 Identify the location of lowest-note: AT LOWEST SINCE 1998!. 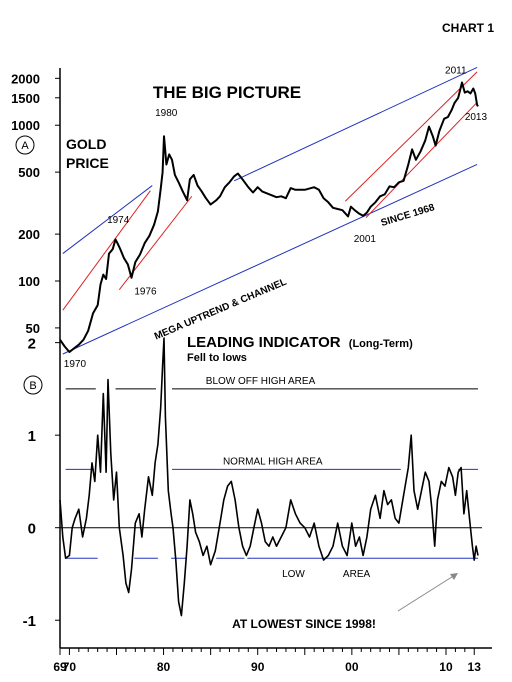
(304, 624).